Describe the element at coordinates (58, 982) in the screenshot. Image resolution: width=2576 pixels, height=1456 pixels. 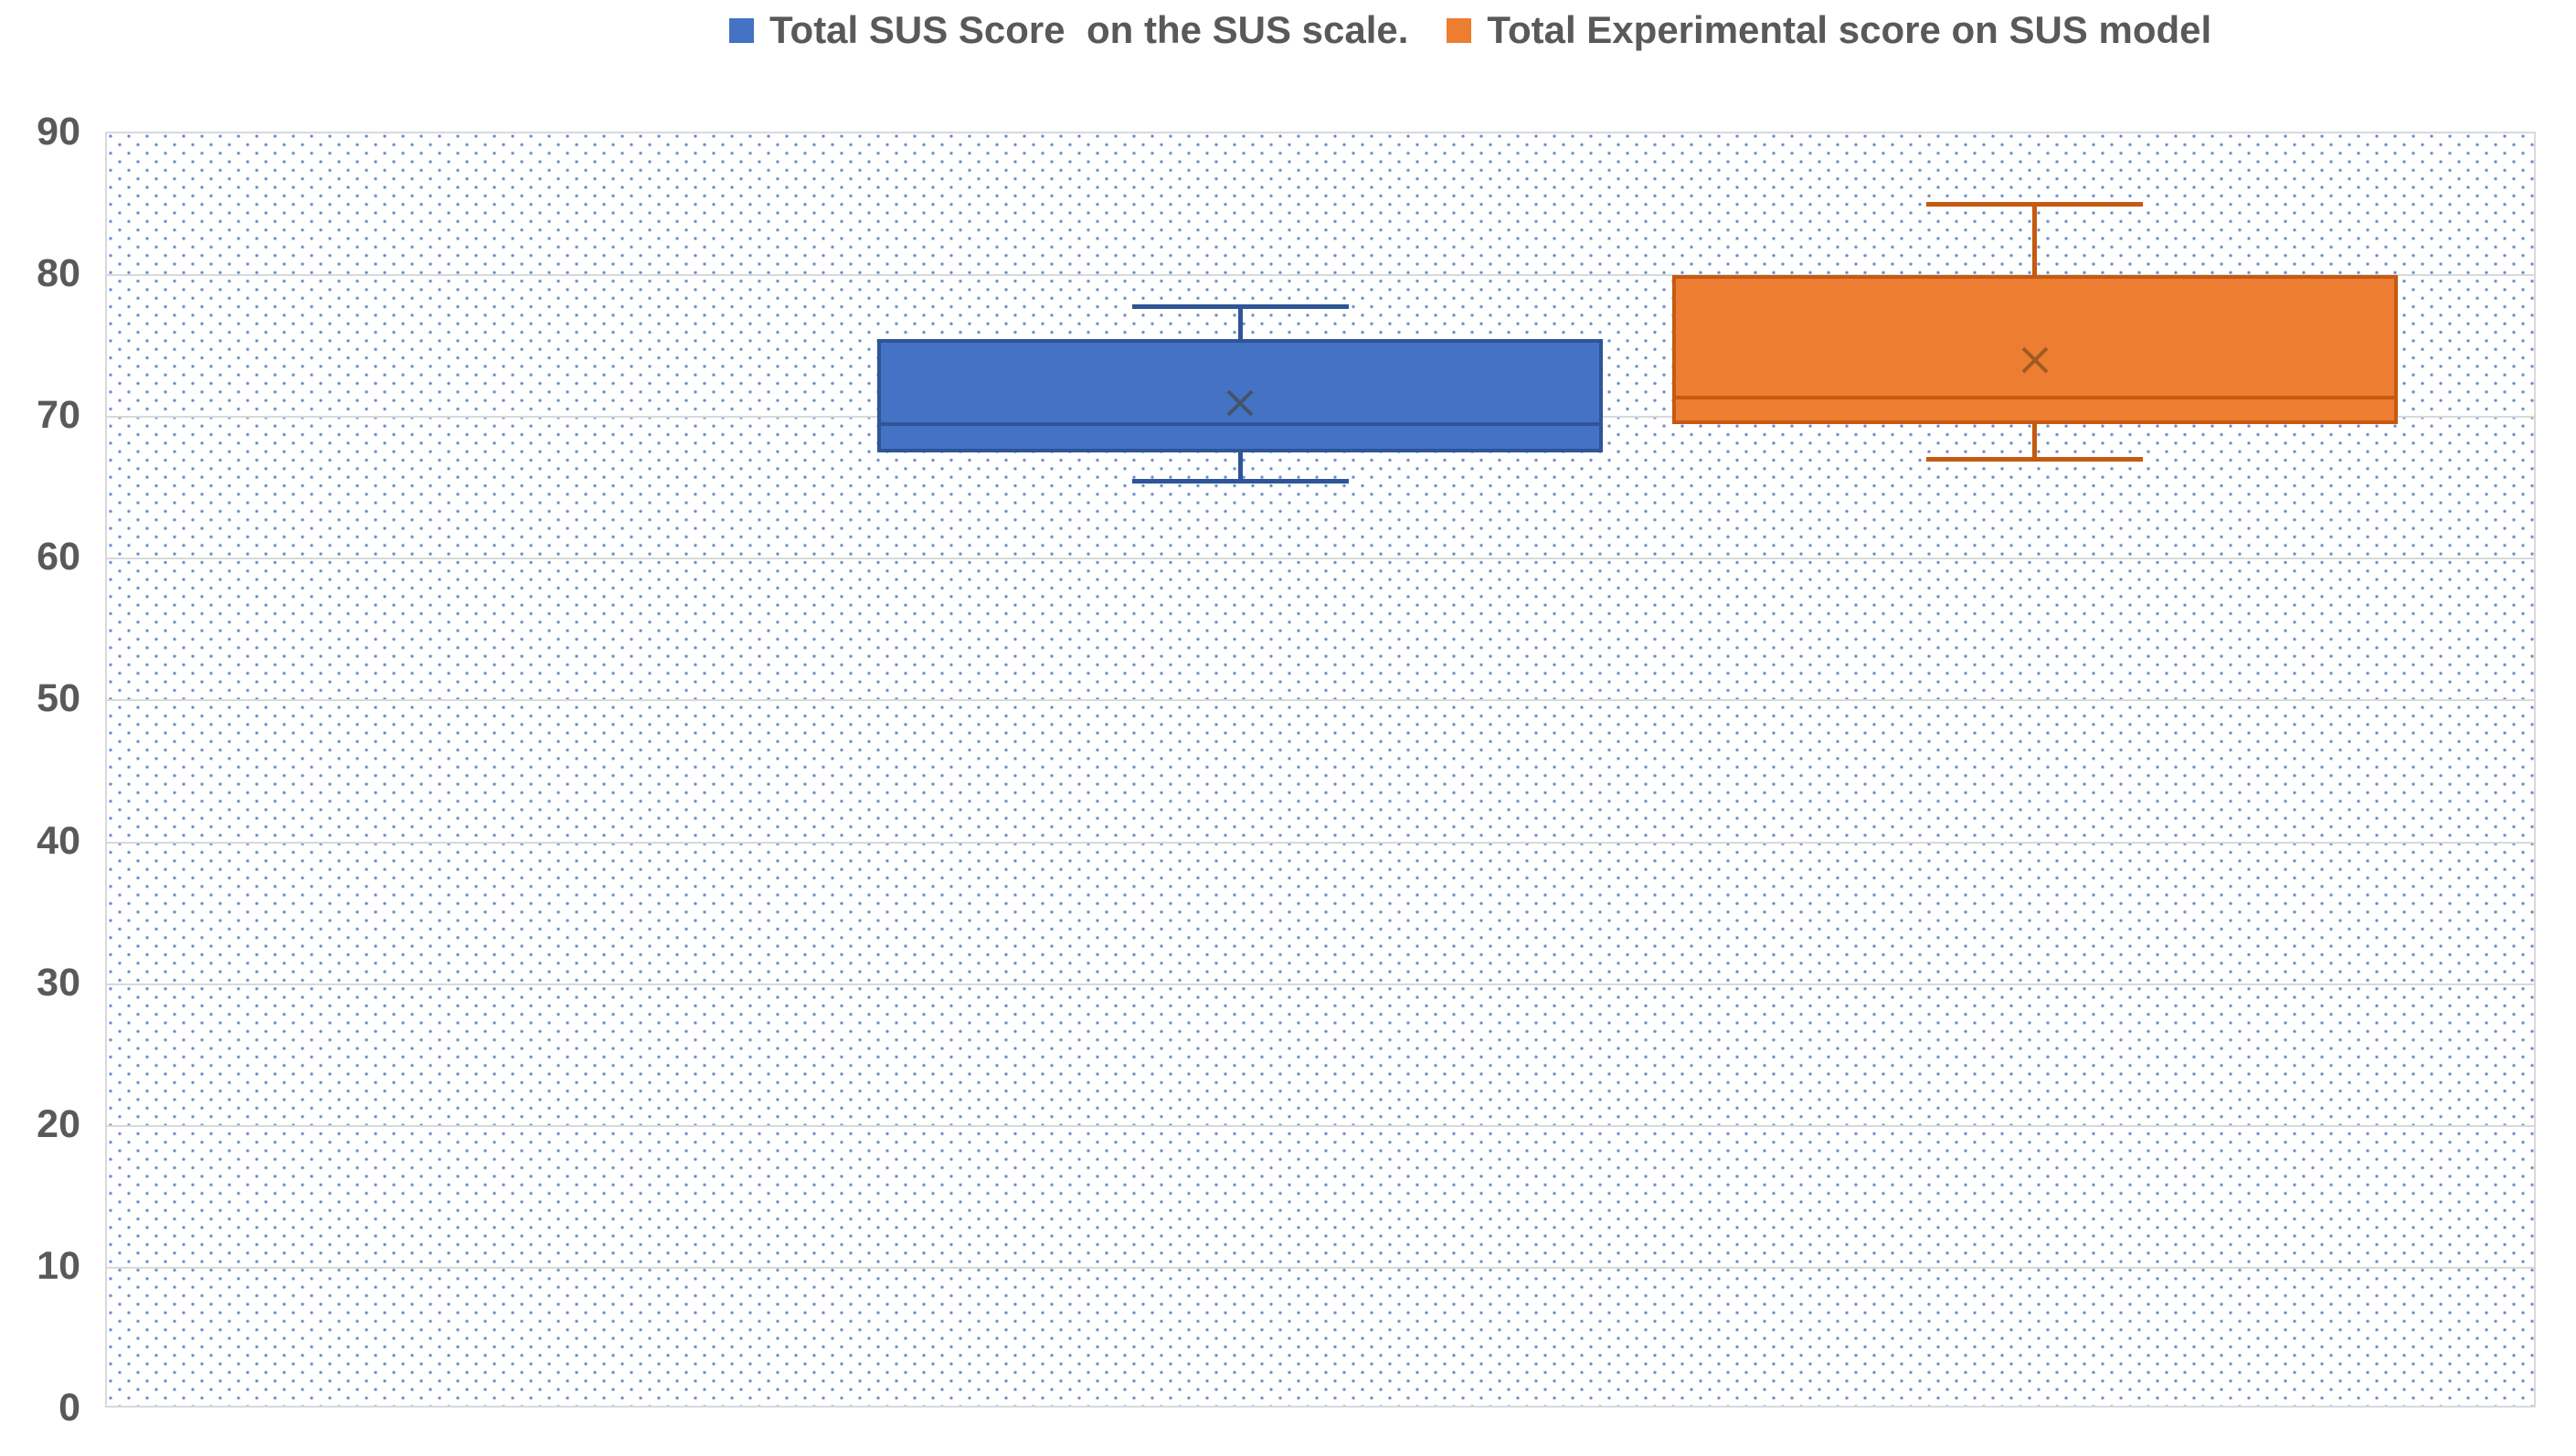
I see `y-axis-tick-label-30: 30` at that location.